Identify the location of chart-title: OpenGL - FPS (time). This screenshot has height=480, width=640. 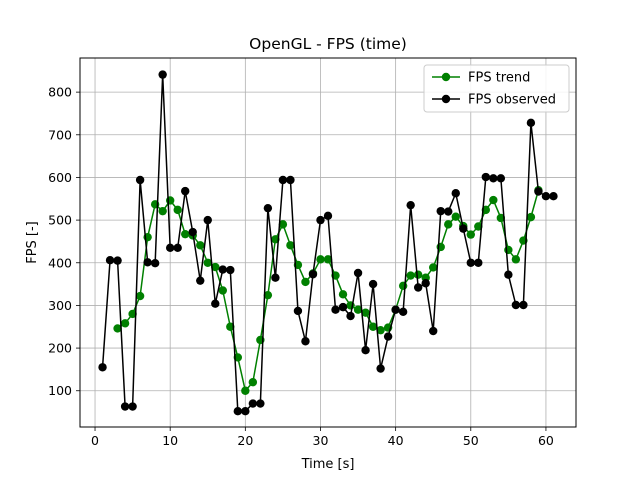
(328, 44).